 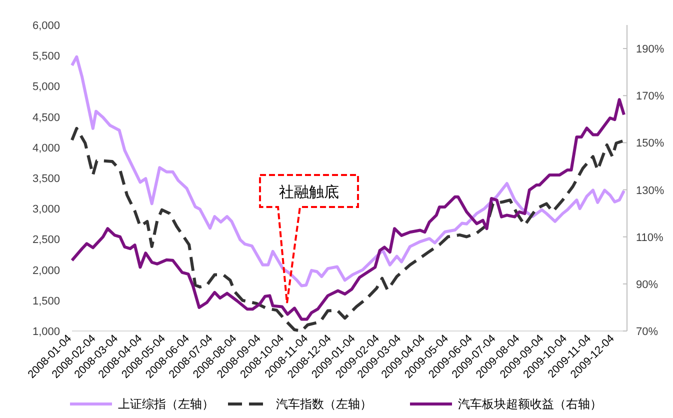 What do you see at coordinates (650, 144) in the screenshot?
I see `y2-tick-label: 150%` at bounding box center [650, 144].